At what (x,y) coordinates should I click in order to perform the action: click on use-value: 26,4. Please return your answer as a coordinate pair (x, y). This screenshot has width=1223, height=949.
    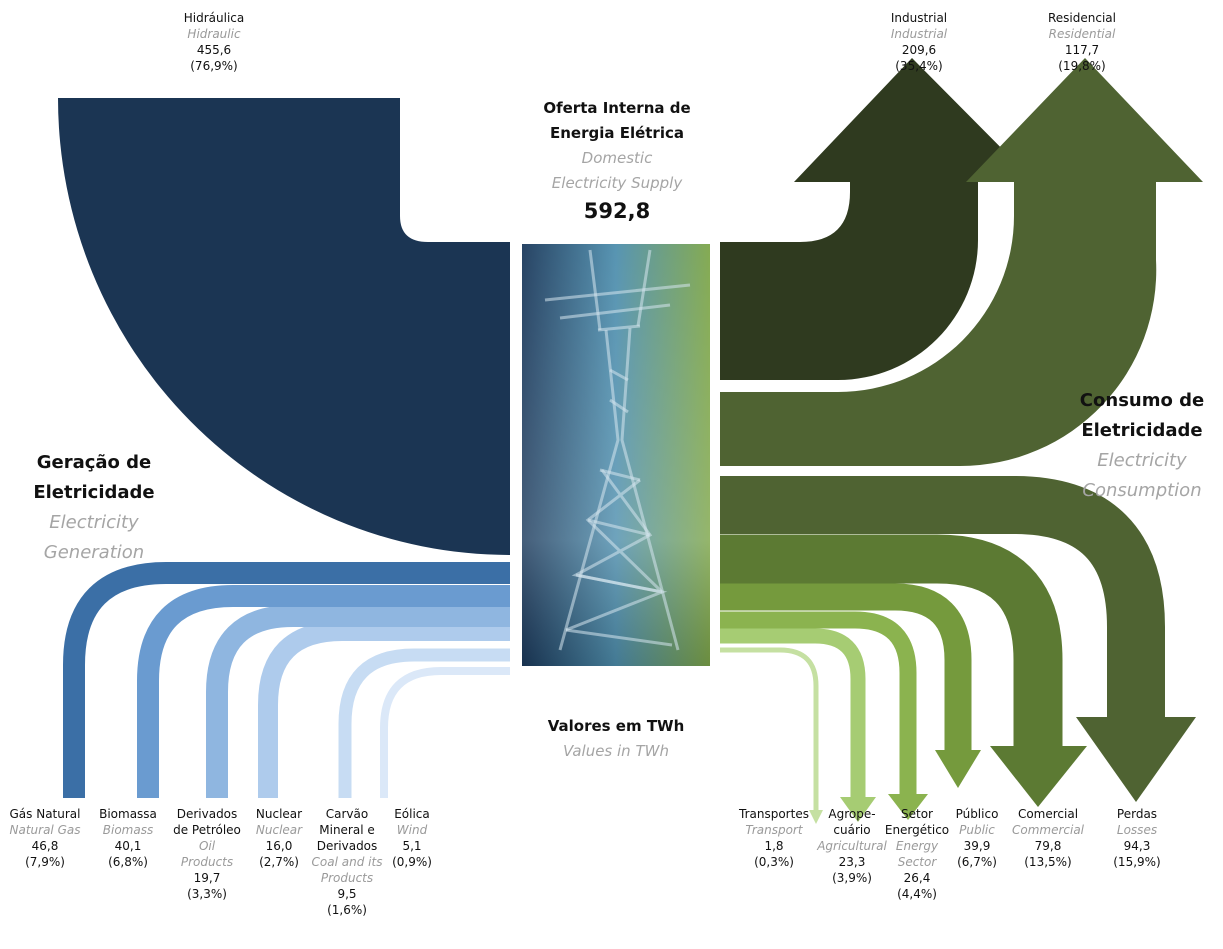
    Looking at the image, I should click on (917, 878).